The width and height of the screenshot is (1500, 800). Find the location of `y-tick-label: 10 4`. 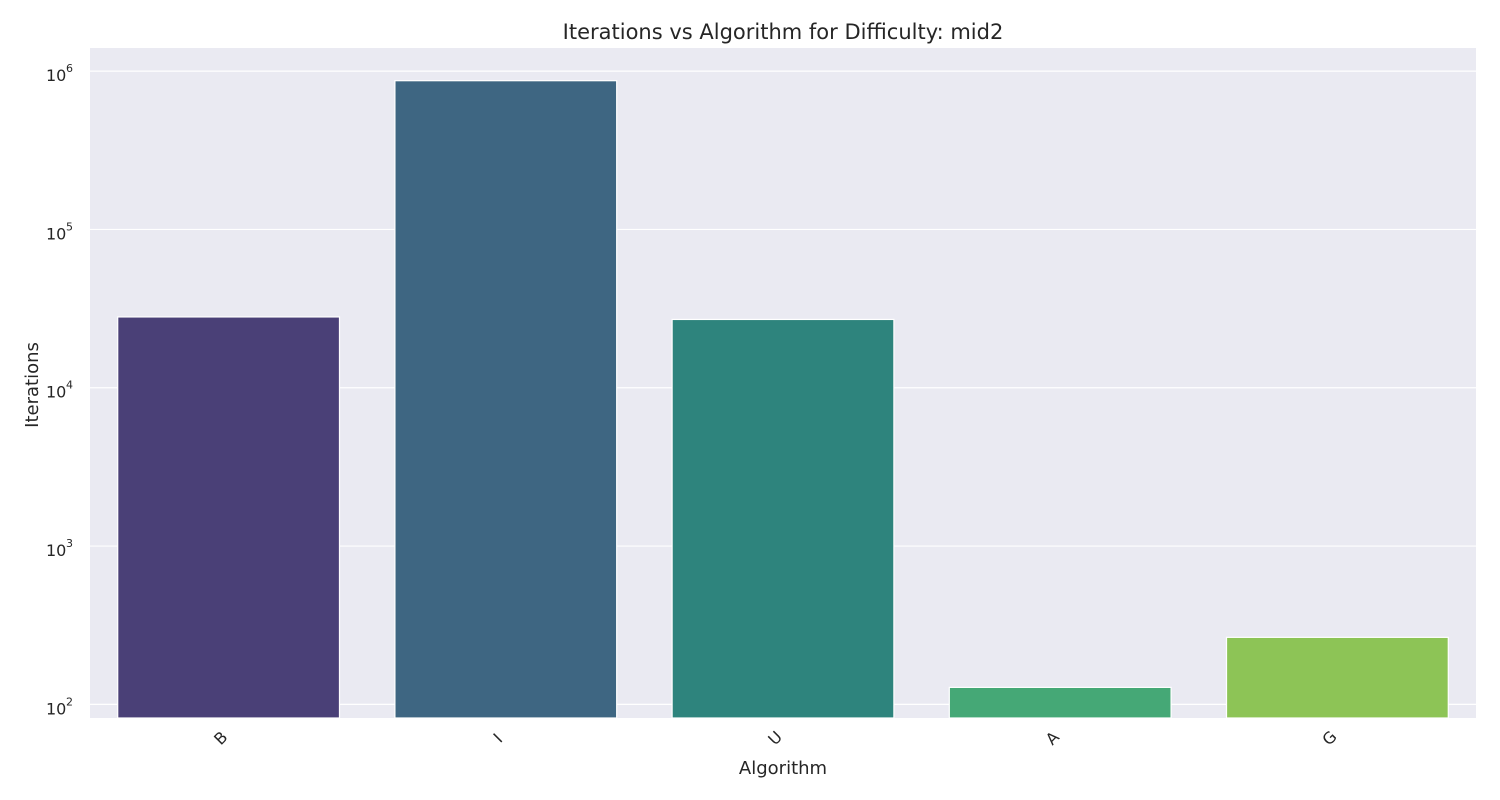

y-tick-label: 10 4 is located at coordinates (59, 390).